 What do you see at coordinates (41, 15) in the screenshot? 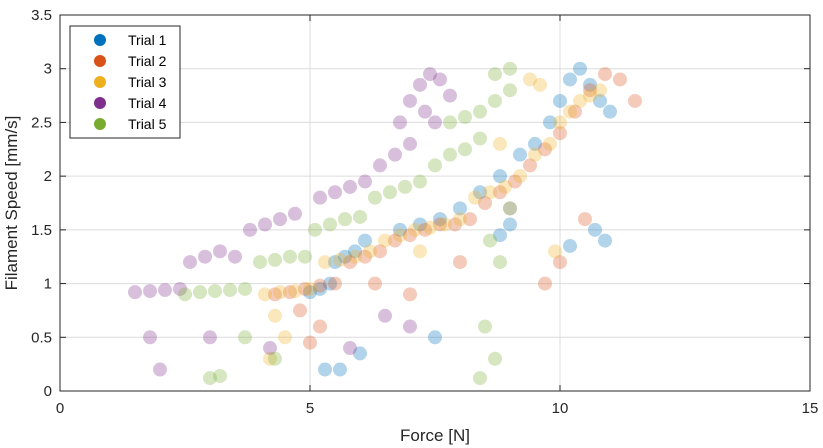
I see `y-tick-label: 3.5` at bounding box center [41, 15].